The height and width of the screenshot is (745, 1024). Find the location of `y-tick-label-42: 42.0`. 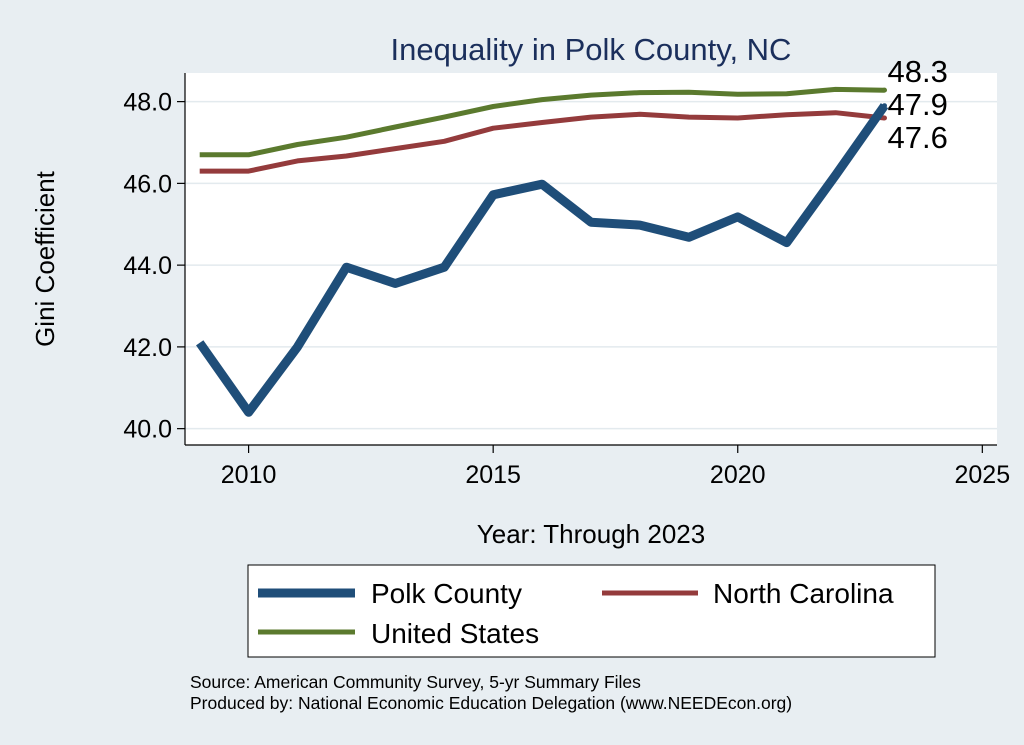

y-tick-label-42: 42.0 is located at coordinates (147, 348).